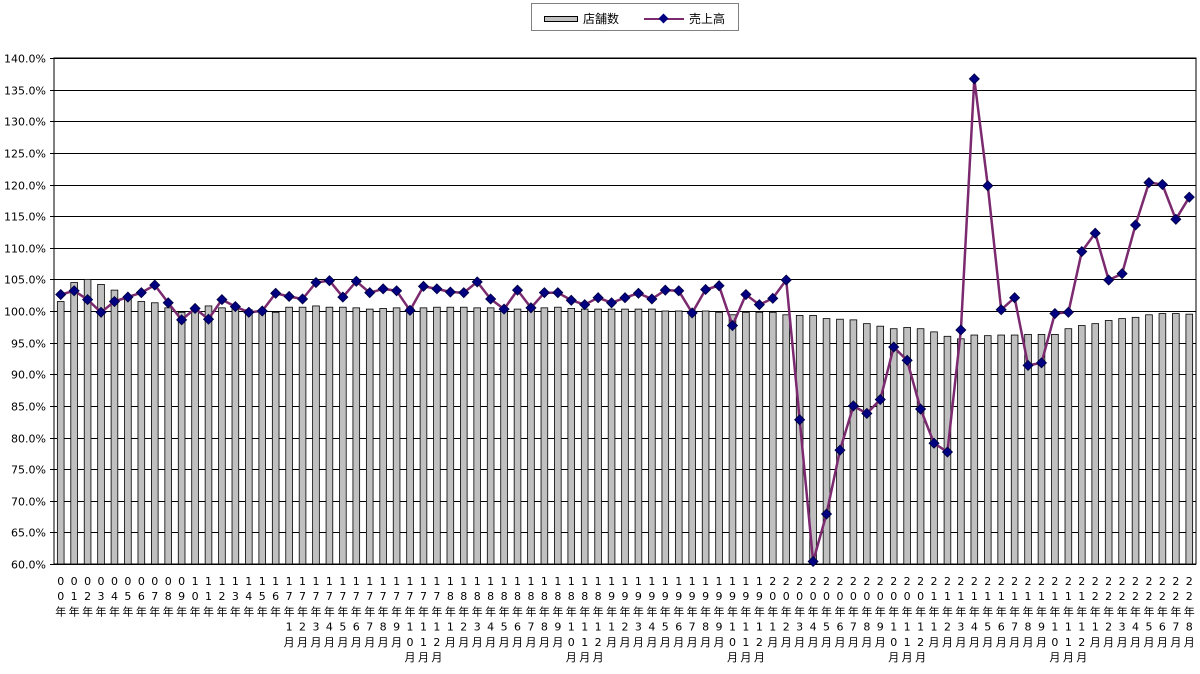 The width and height of the screenshot is (1200, 674). What do you see at coordinates (28, 565) in the screenshot?
I see `y-tick-label: 60.0%` at bounding box center [28, 565].